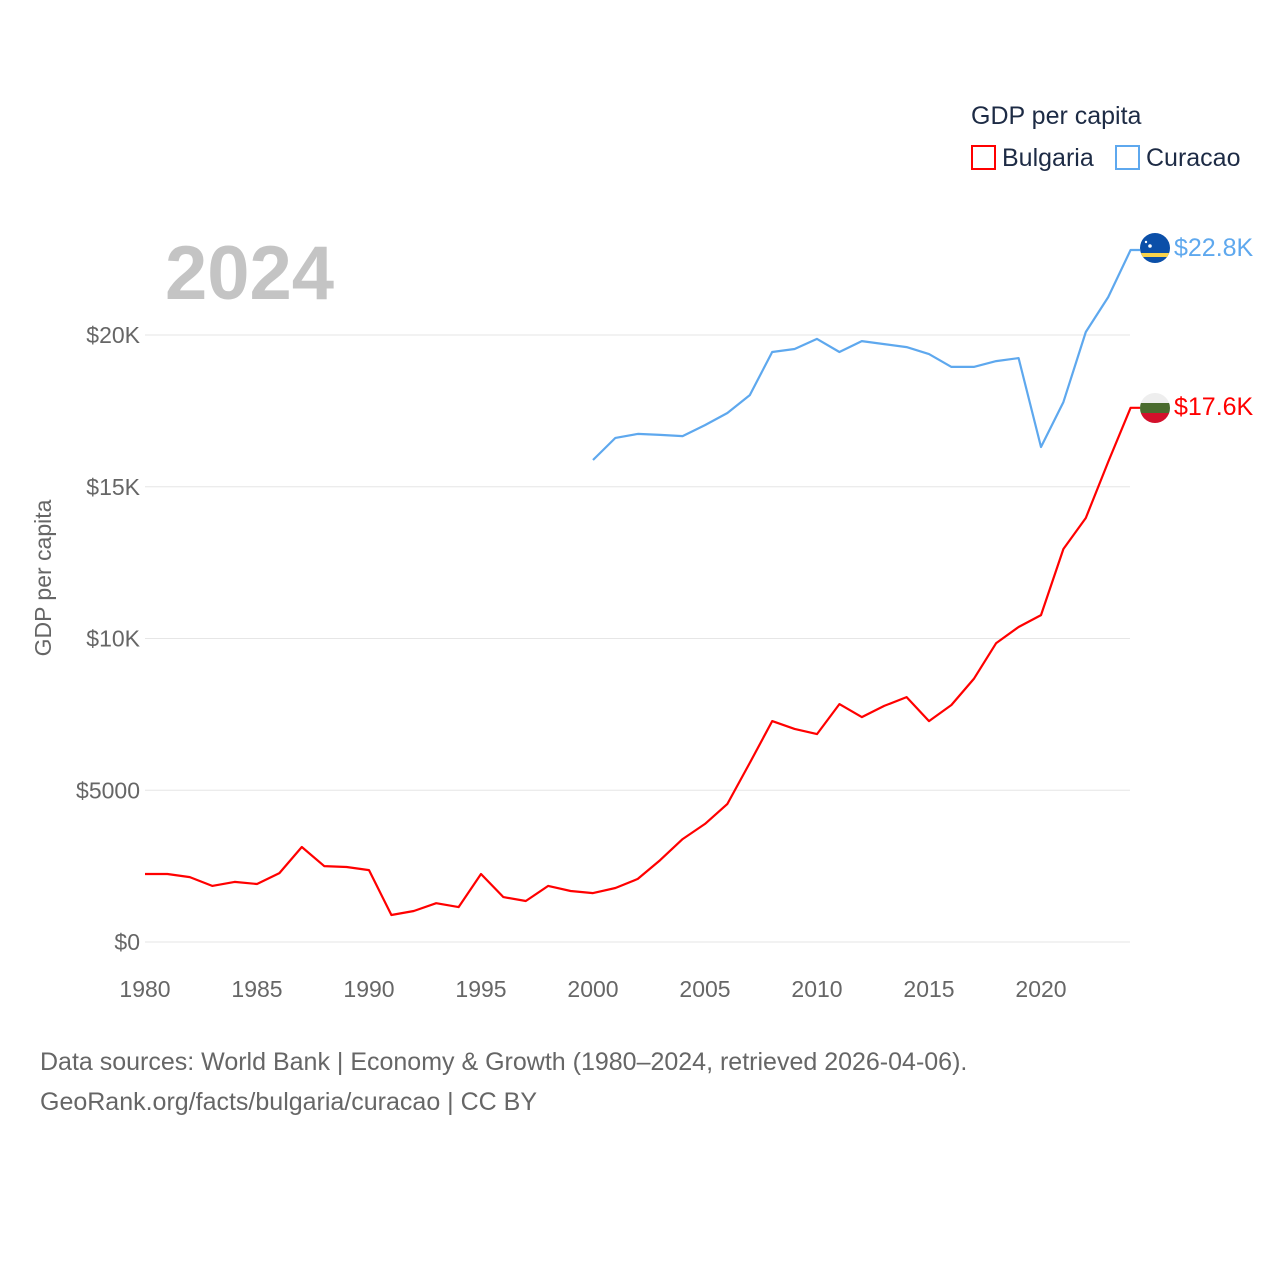  What do you see at coordinates (144, 989) in the screenshot?
I see `x-tick-label: 1980` at bounding box center [144, 989].